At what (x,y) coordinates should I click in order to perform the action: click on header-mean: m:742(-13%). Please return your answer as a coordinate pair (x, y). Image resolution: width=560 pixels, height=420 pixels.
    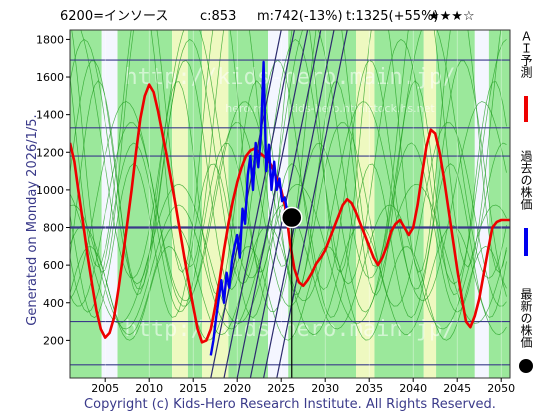
    Looking at the image, I should click on (300, 16).